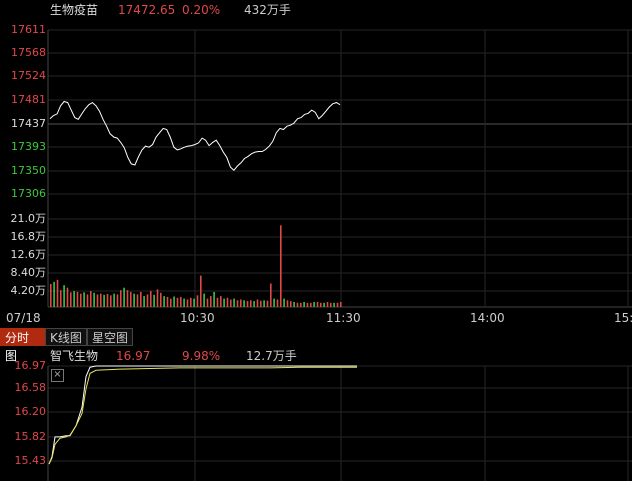 The height and width of the screenshot is (481, 632). I want to click on chart2-price: 16.97, so click(133, 356).